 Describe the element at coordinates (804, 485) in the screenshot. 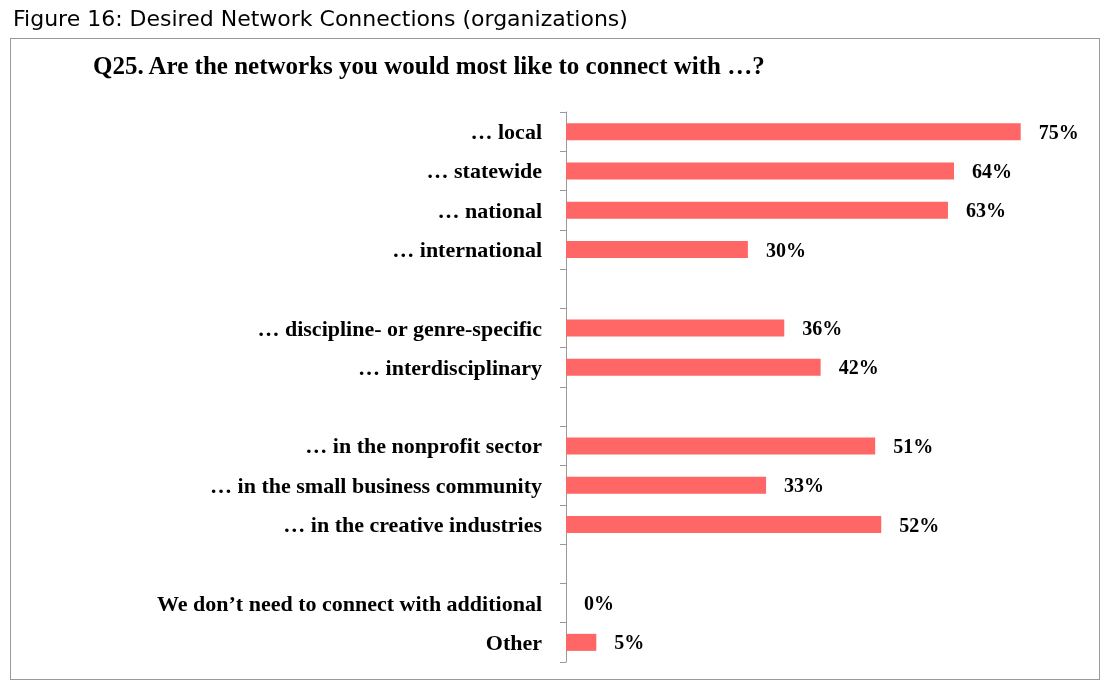

I see `data-label: 33%` at that location.